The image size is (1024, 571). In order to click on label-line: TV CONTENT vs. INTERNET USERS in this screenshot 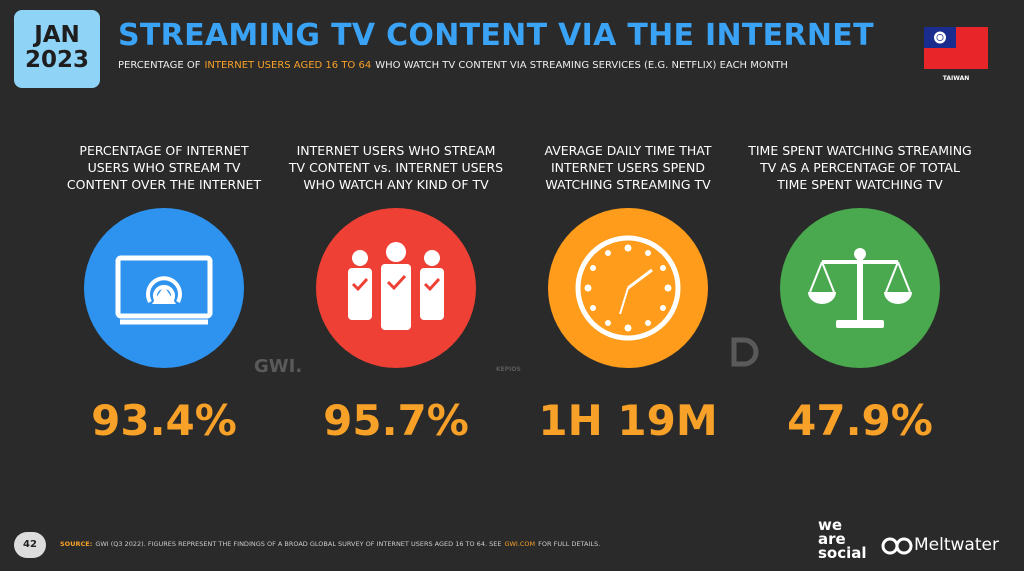, I will do `click(396, 167)`.